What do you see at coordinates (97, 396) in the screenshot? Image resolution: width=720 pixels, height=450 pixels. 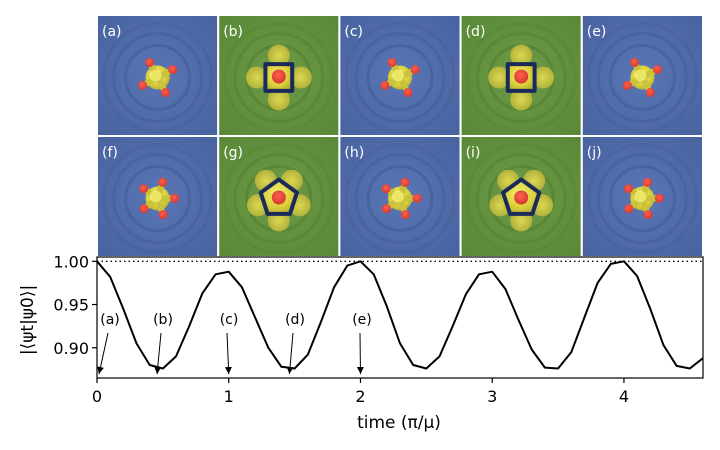 I see `x-tick-label: 0` at bounding box center [97, 396].